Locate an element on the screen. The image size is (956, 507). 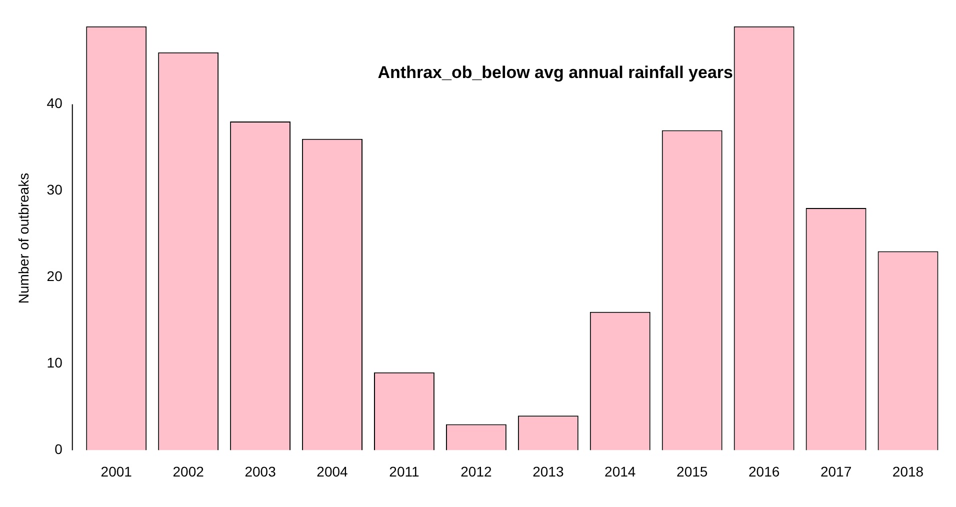
y-axis-title: Number of outbreaks is located at coordinates (23, 238).